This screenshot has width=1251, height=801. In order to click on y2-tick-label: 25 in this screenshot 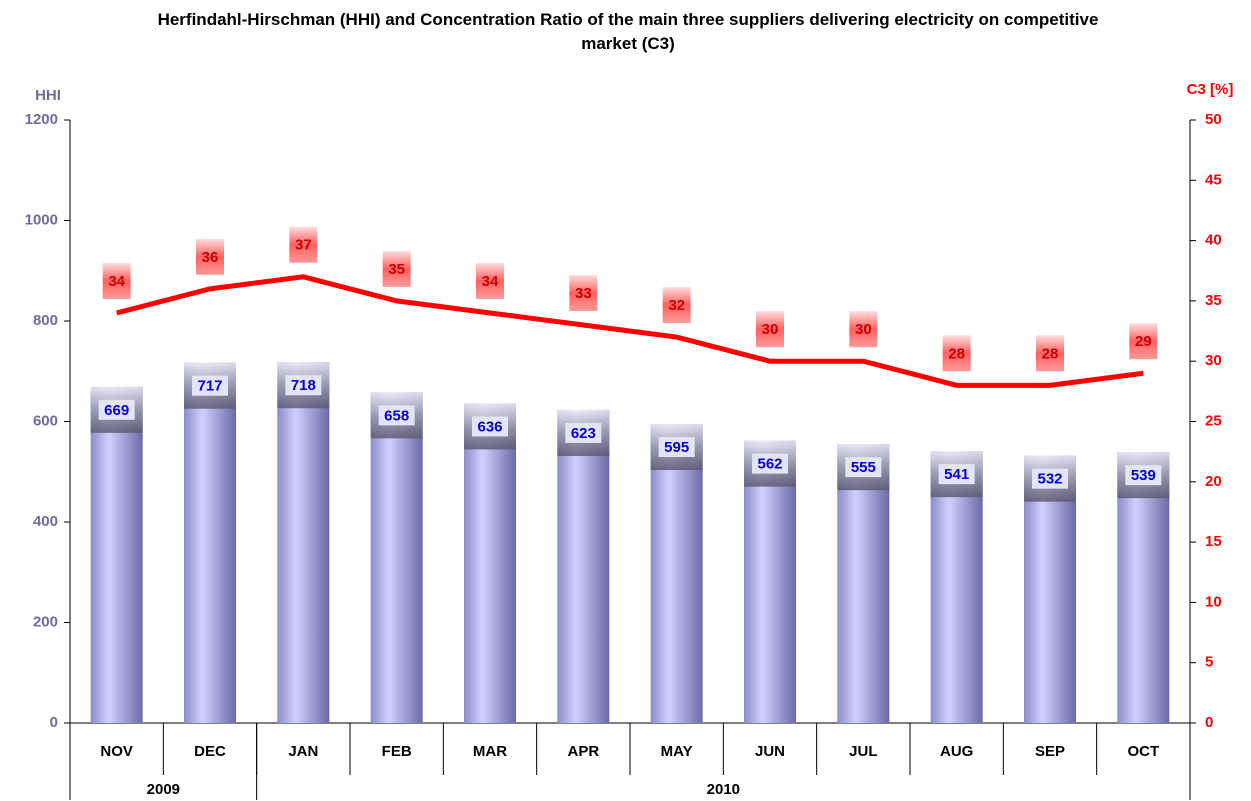, I will do `click(1213, 420)`.